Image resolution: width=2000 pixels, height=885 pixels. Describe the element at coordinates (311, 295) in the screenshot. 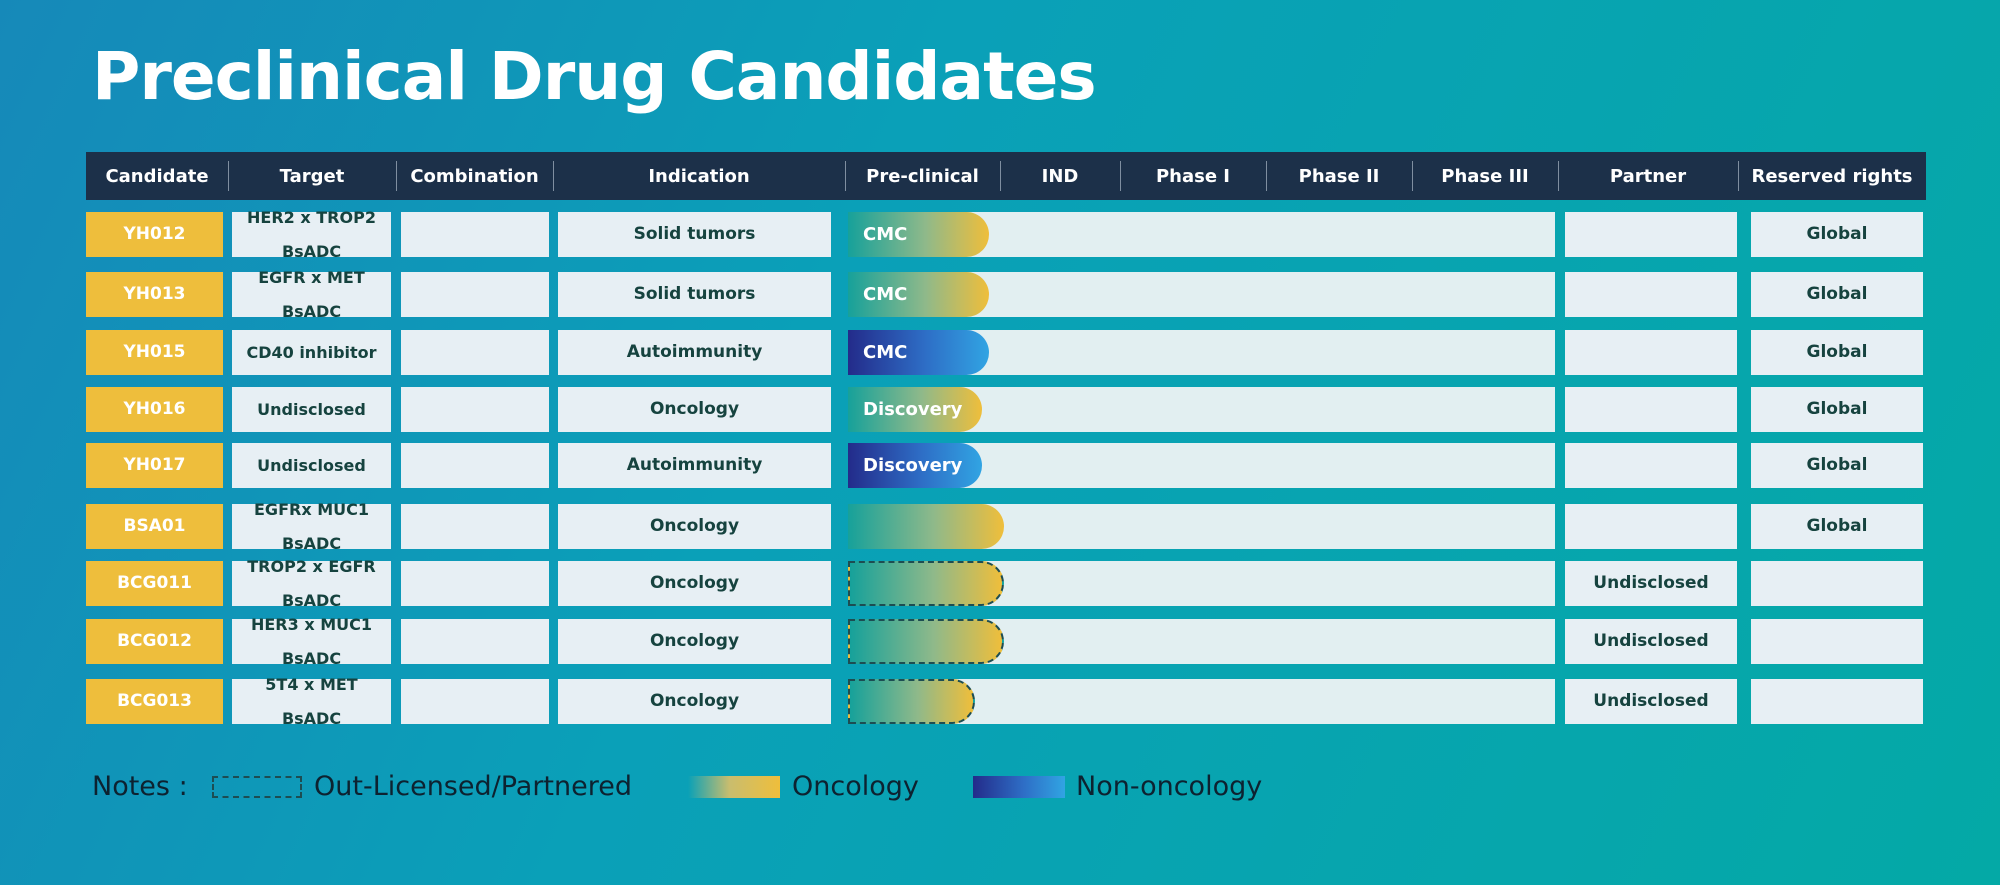

I see `target-cell: EGFR x MET BsADC` at that location.